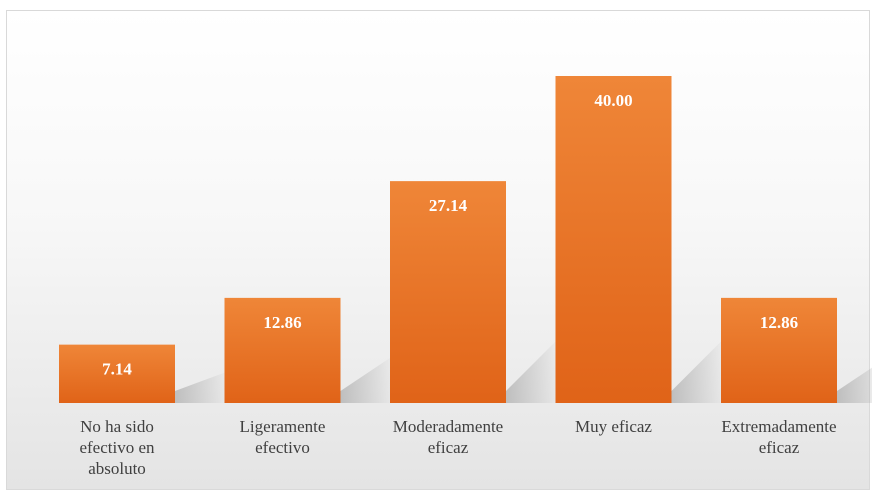  Describe the element at coordinates (448, 205) in the screenshot. I see `bar-value-label: 27.14` at that location.